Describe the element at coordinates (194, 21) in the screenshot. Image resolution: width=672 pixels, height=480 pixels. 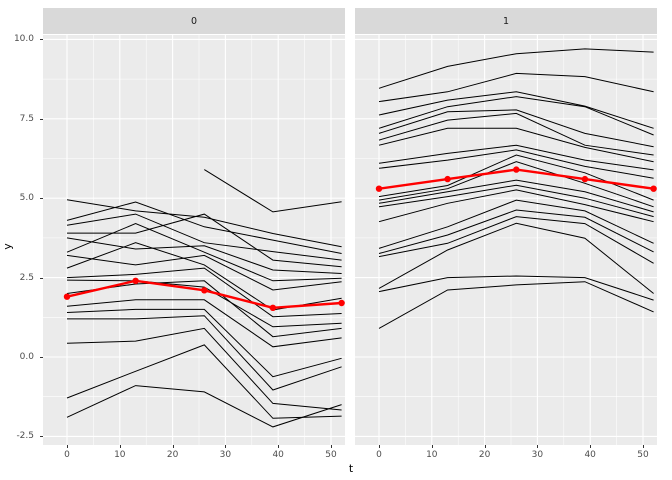
I see `facet-strip-label: 0` at that location.